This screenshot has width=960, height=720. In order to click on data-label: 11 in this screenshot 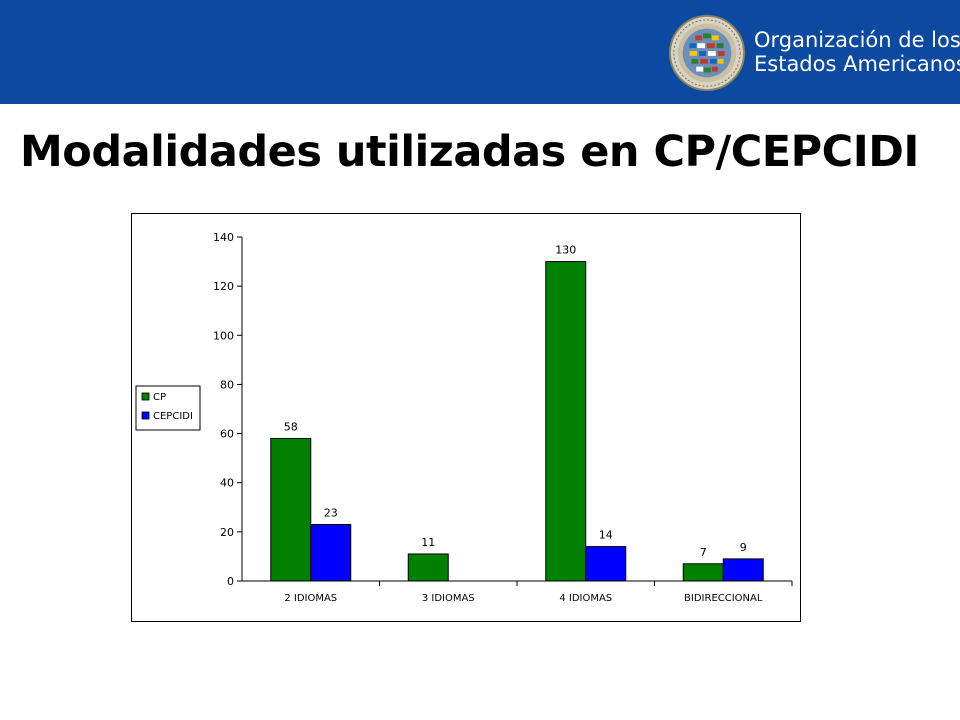, I will do `click(428, 542)`.